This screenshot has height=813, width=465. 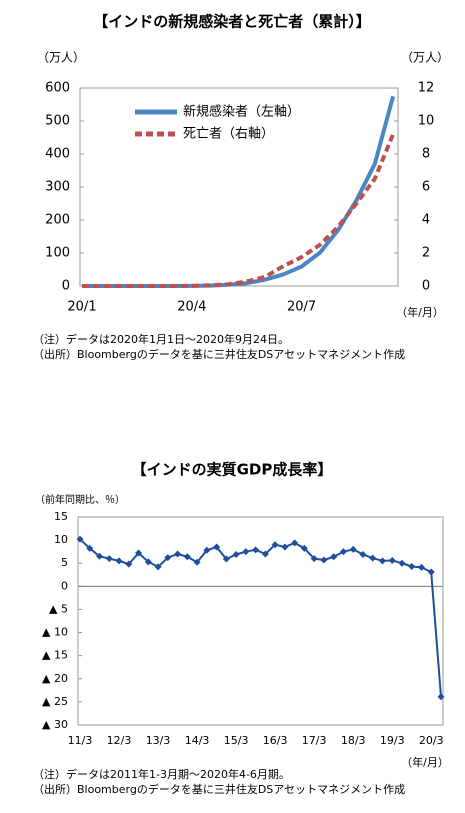 What do you see at coordinates (64, 562) in the screenshot?
I see `y-tick-label: 5` at bounding box center [64, 562].